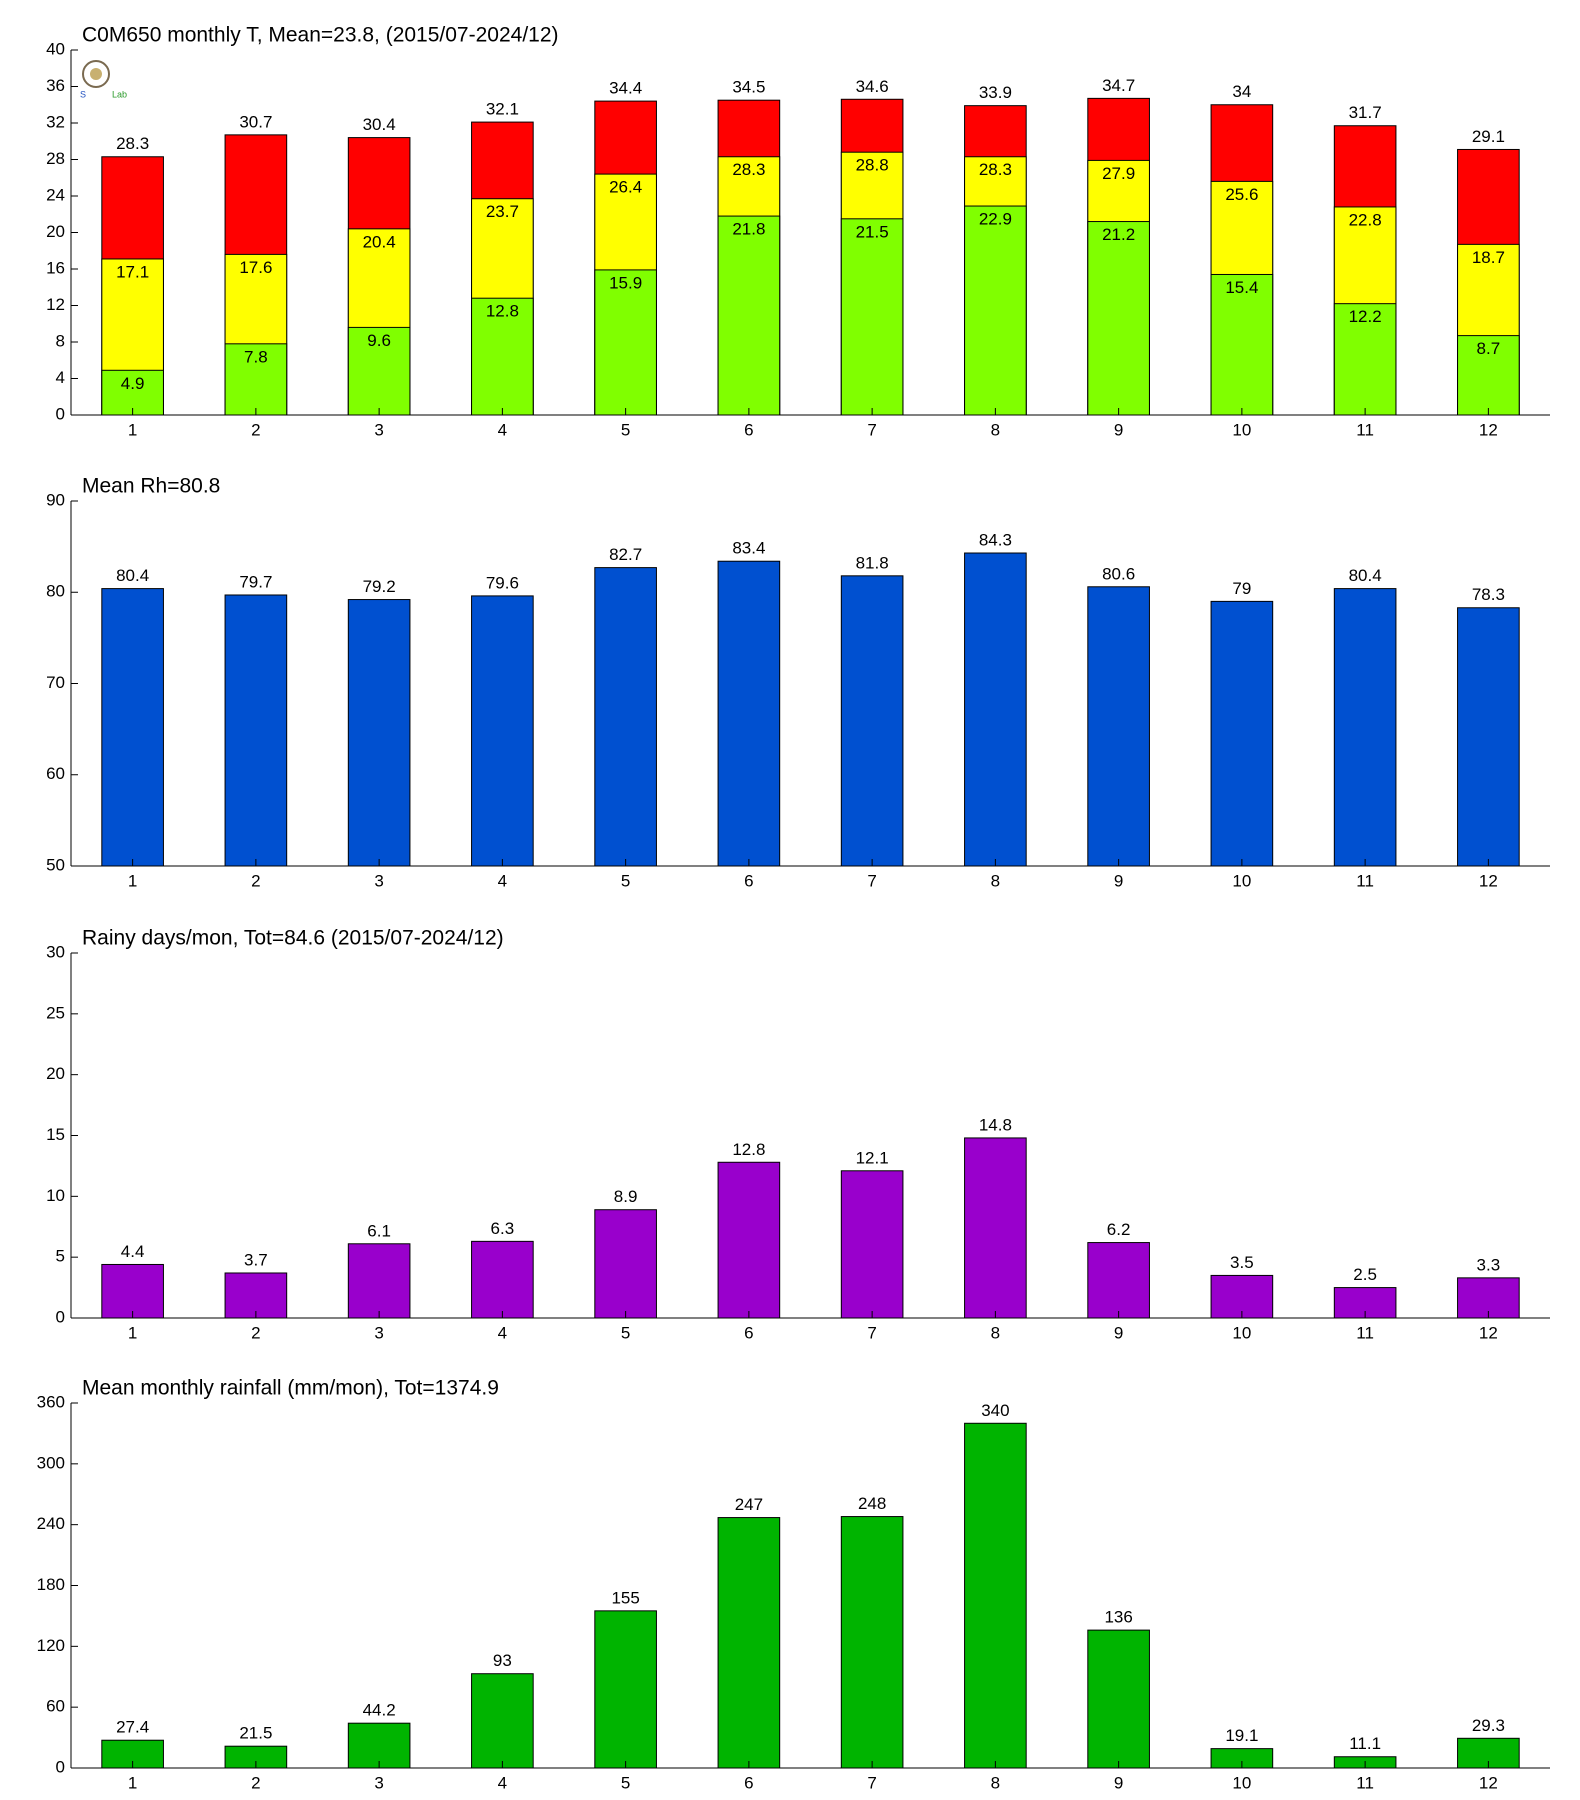  Describe the element at coordinates (872, 86) in the screenshot. I see `value-label: 34.6` at that location.